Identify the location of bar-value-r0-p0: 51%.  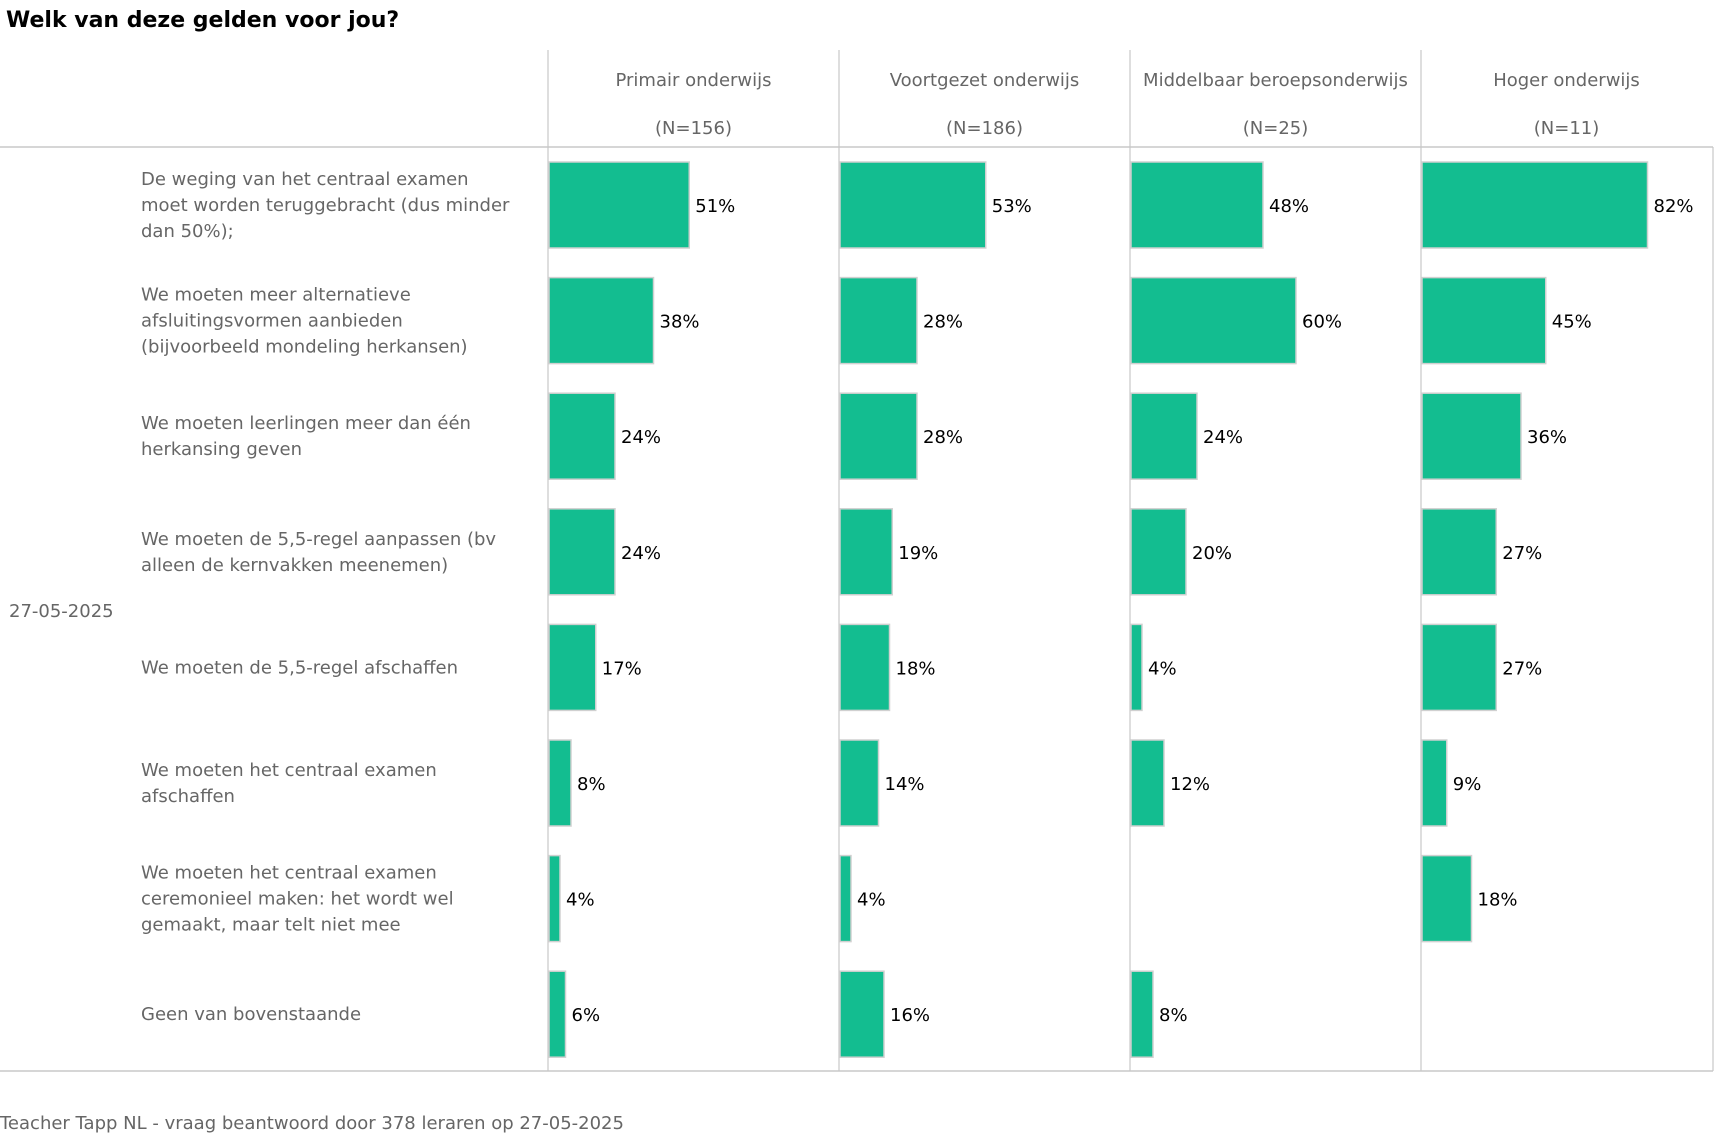
(715, 206).